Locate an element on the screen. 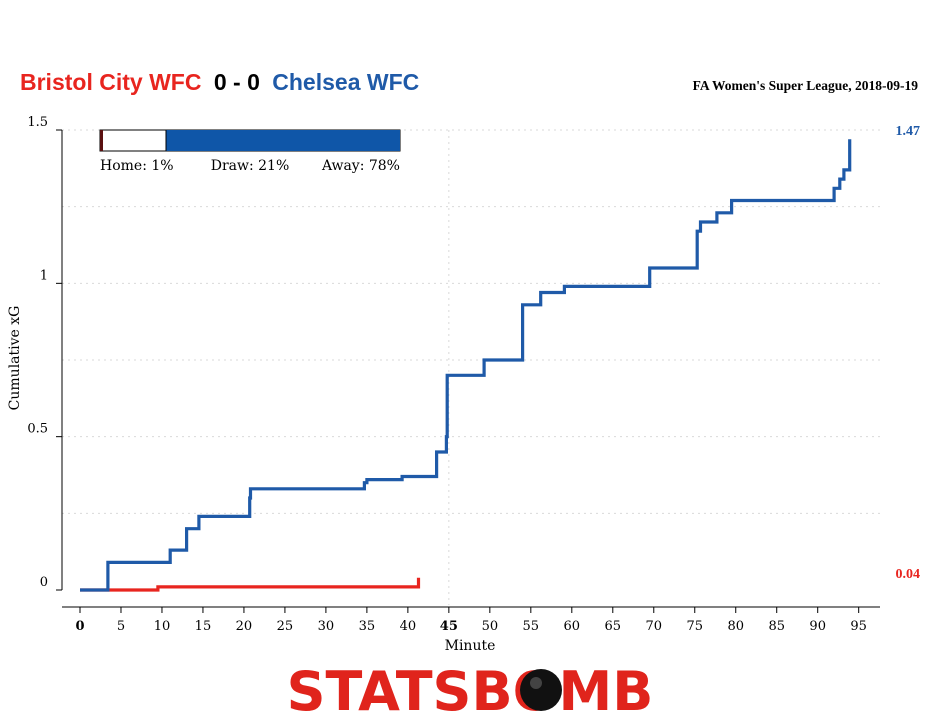  draw-probability-label: Draw: 21% is located at coordinates (250, 166).